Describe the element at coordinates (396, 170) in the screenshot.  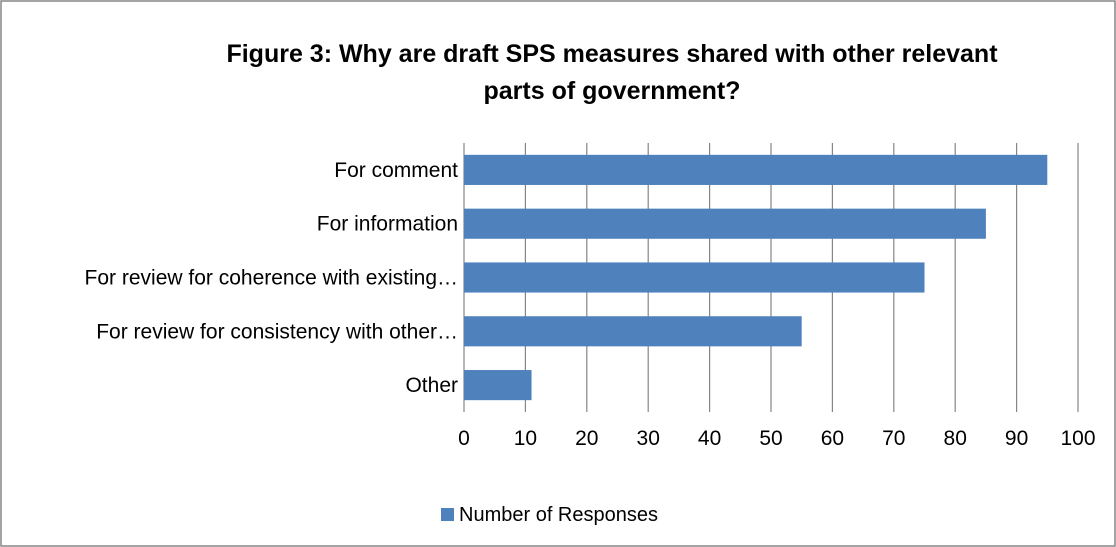
I see `category-label-1: For comment` at that location.